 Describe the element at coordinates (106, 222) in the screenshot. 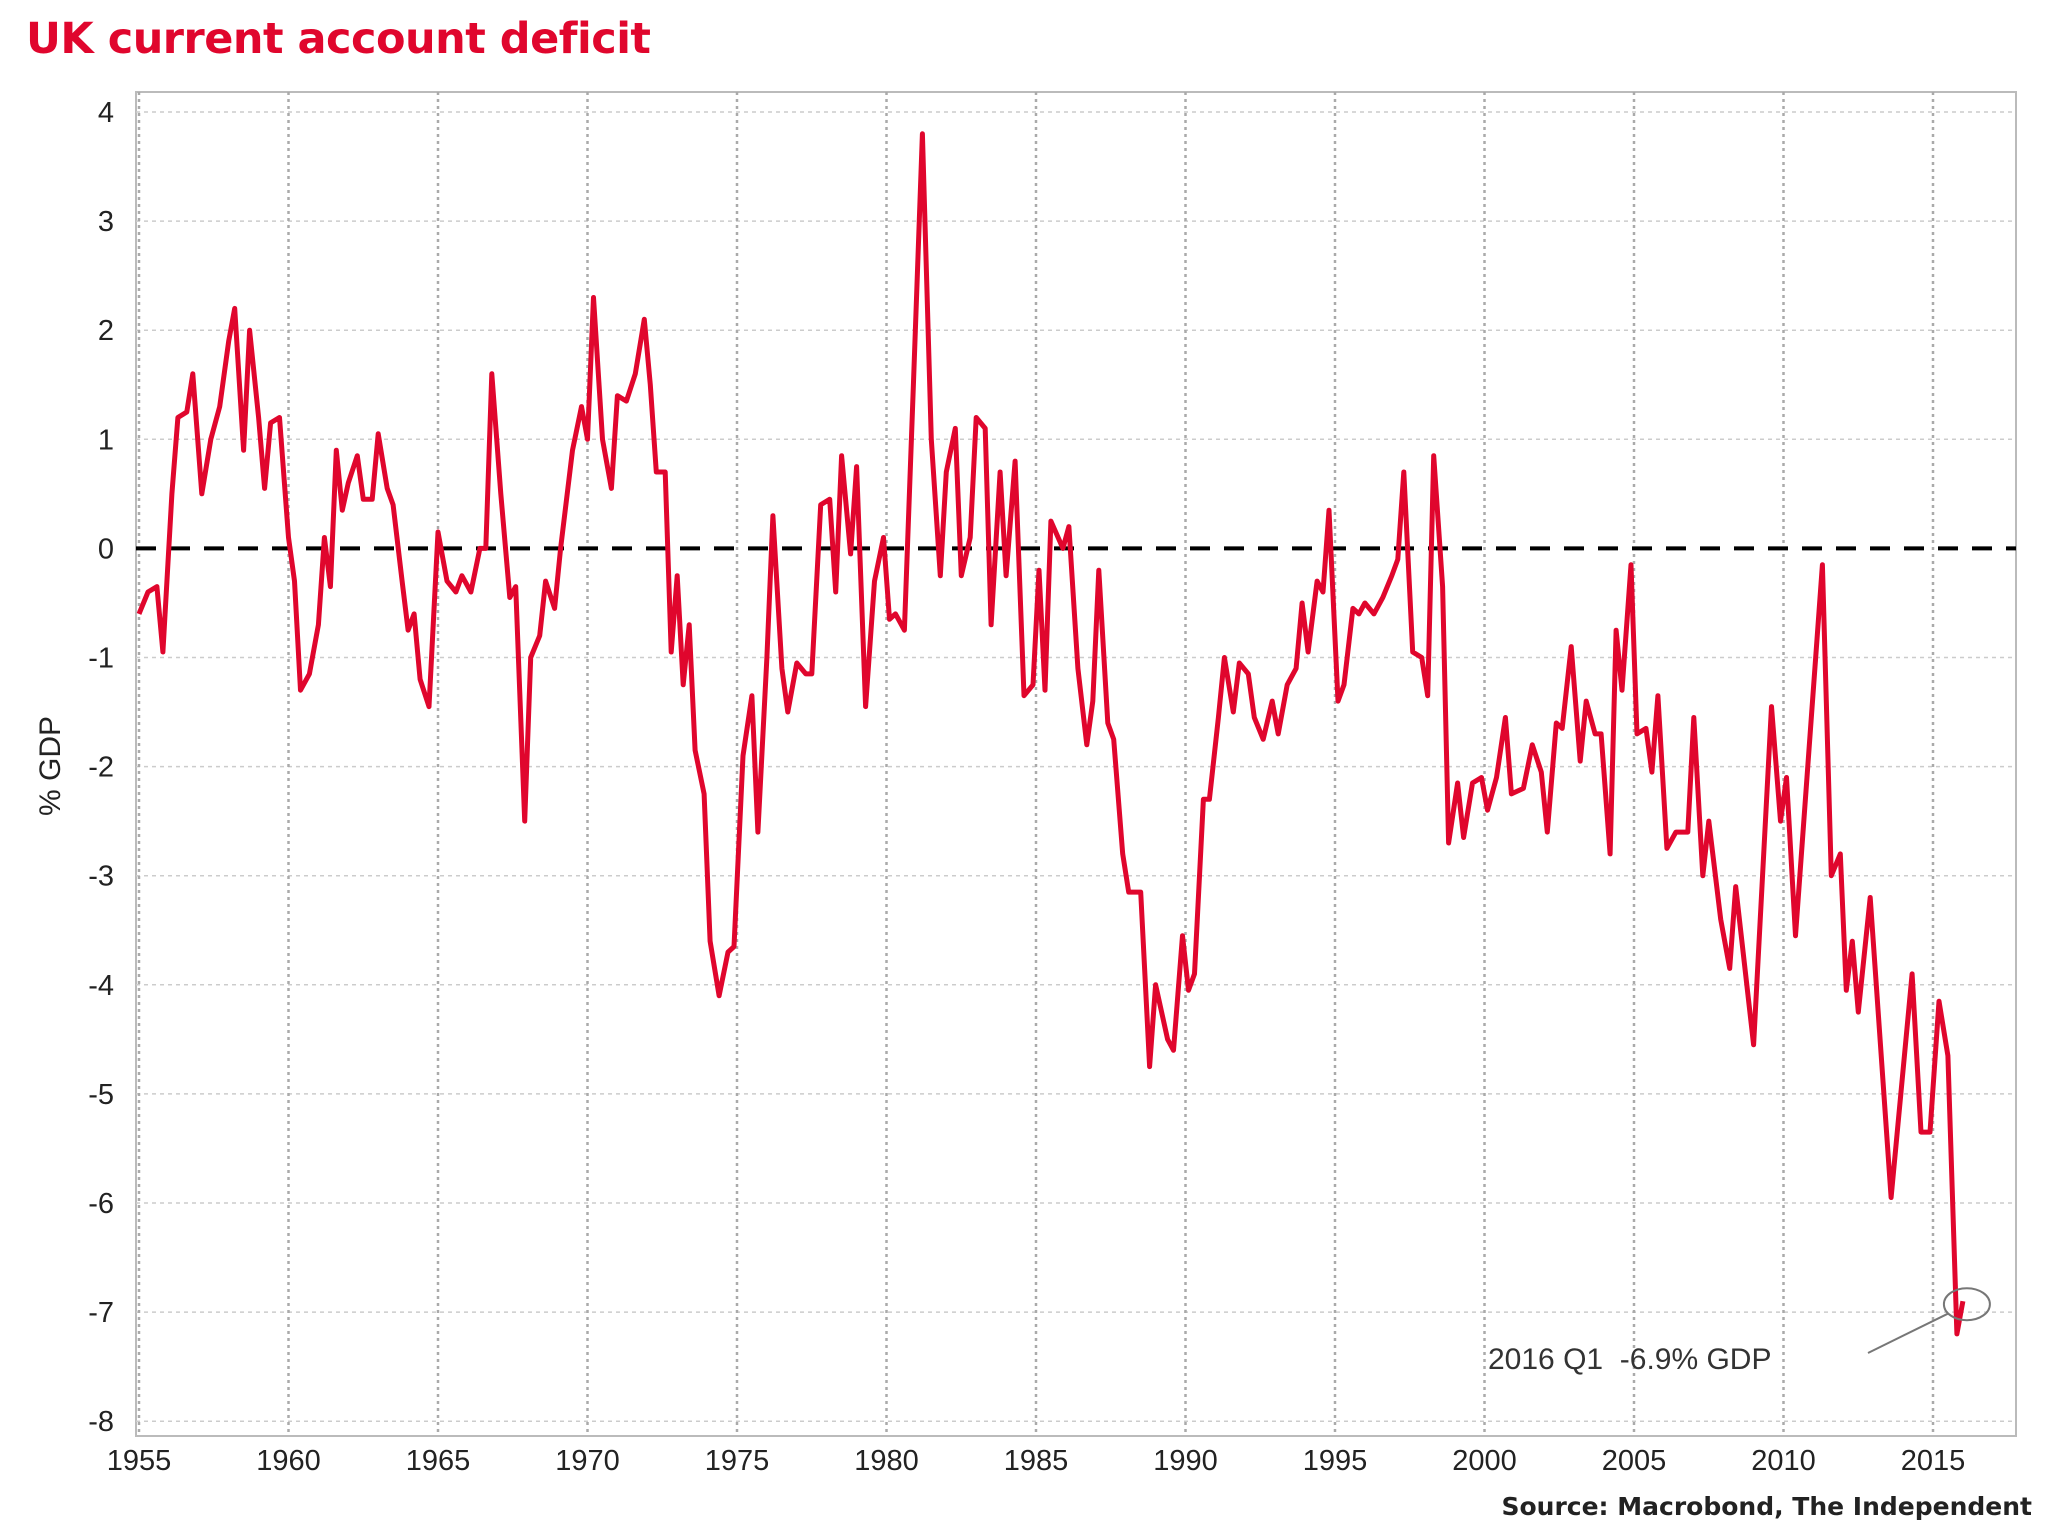

I see `y-tick-label: 3` at that location.